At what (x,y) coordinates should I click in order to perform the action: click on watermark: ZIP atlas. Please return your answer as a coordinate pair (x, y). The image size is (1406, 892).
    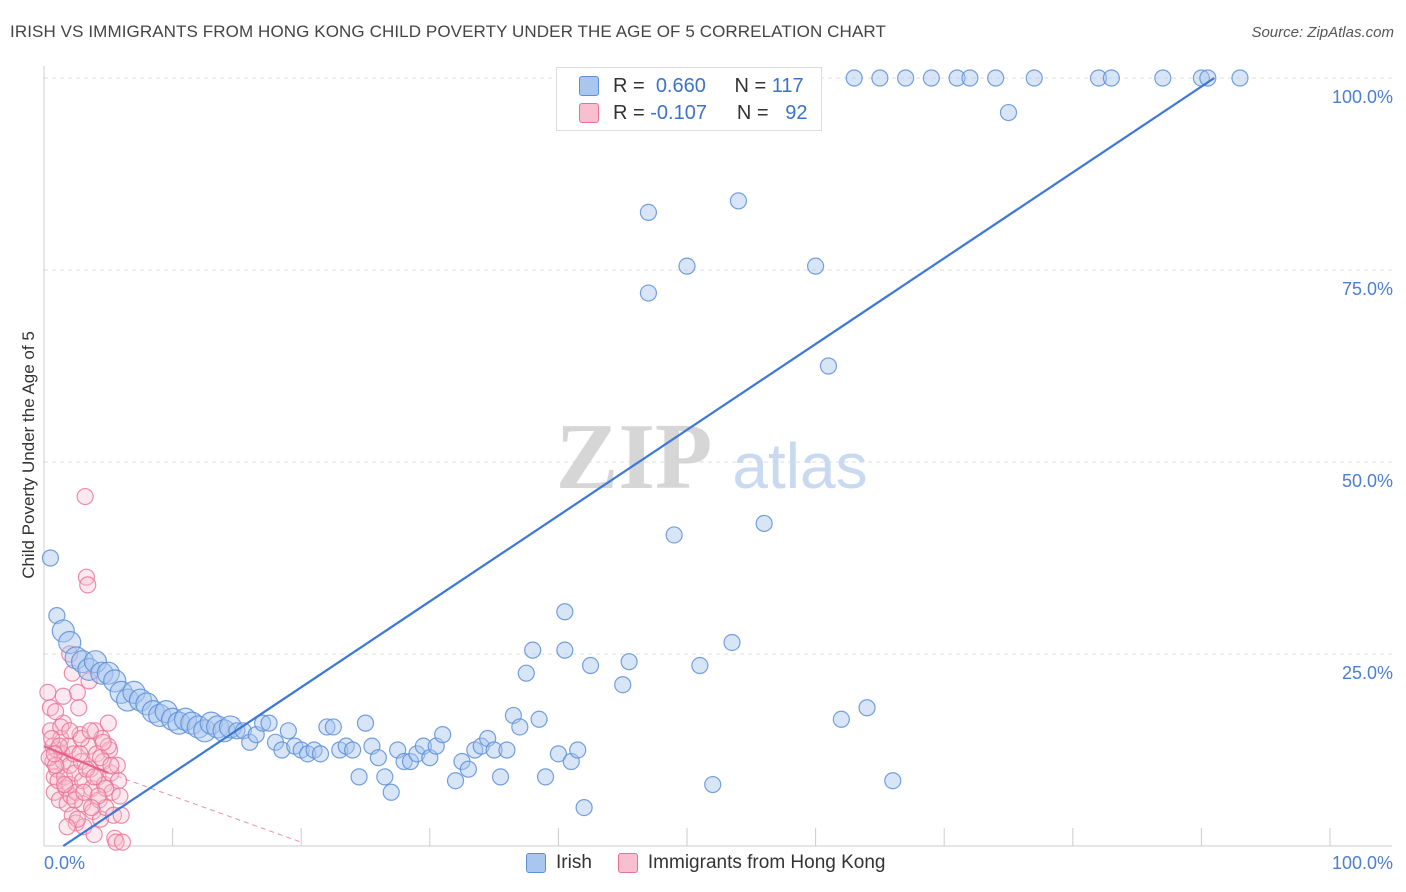
    Looking at the image, I should click on (712, 457).